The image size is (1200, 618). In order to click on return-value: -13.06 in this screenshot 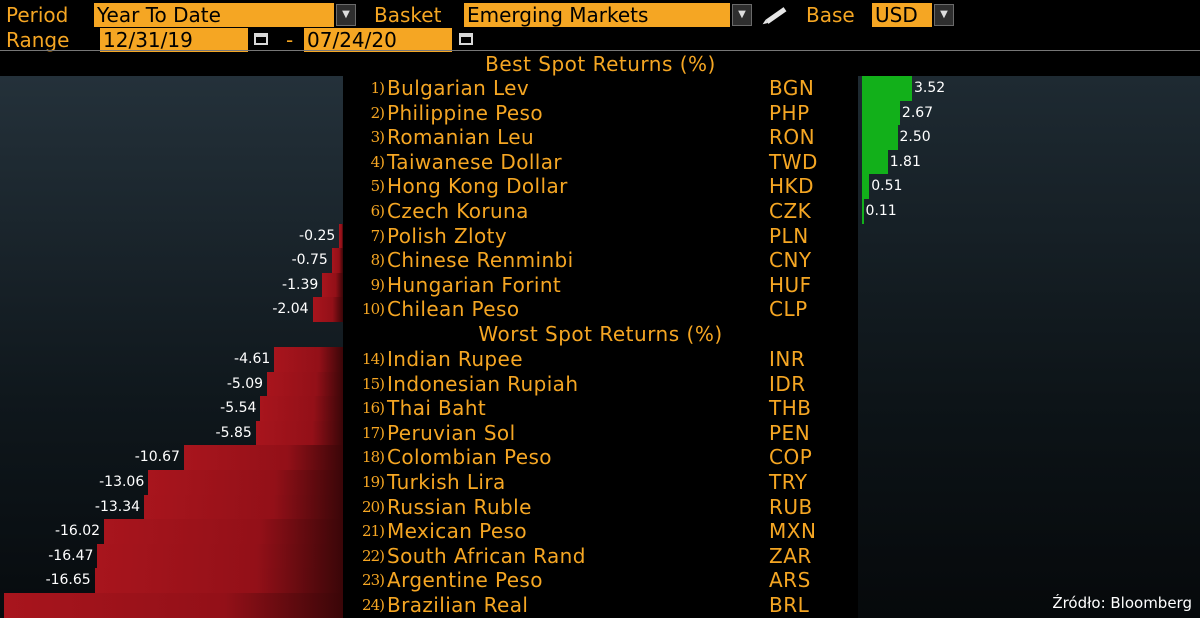, I will do `click(122, 482)`.